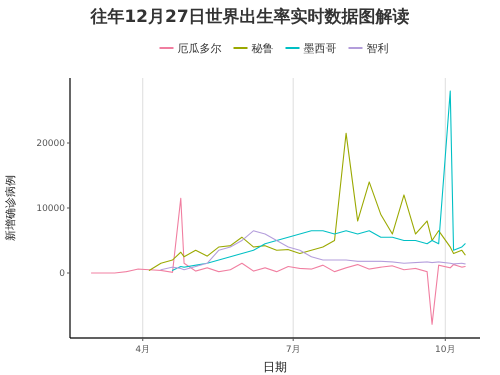  Describe the element at coordinates (377, 48) in the screenshot. I see `legend-label: 智利` at that location.